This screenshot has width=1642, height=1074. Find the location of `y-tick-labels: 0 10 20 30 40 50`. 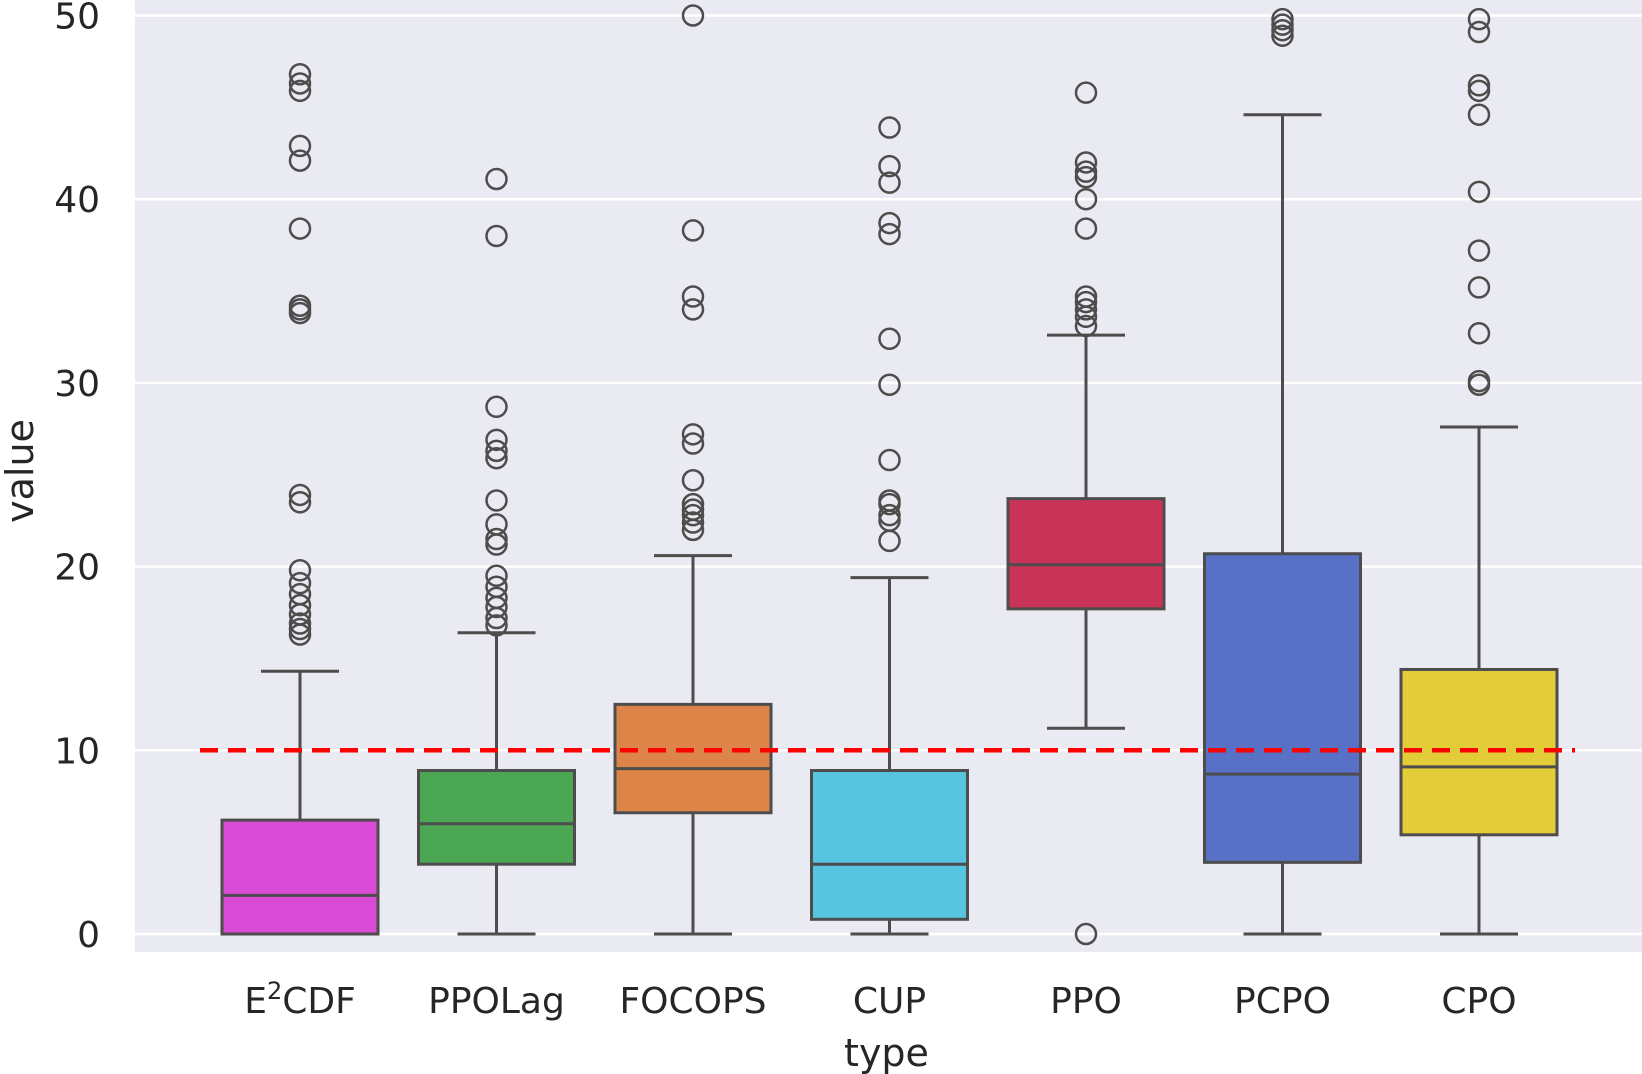

y-tick-labels: 0 10 20 30 40 50 is located at coordinates (77, 478).